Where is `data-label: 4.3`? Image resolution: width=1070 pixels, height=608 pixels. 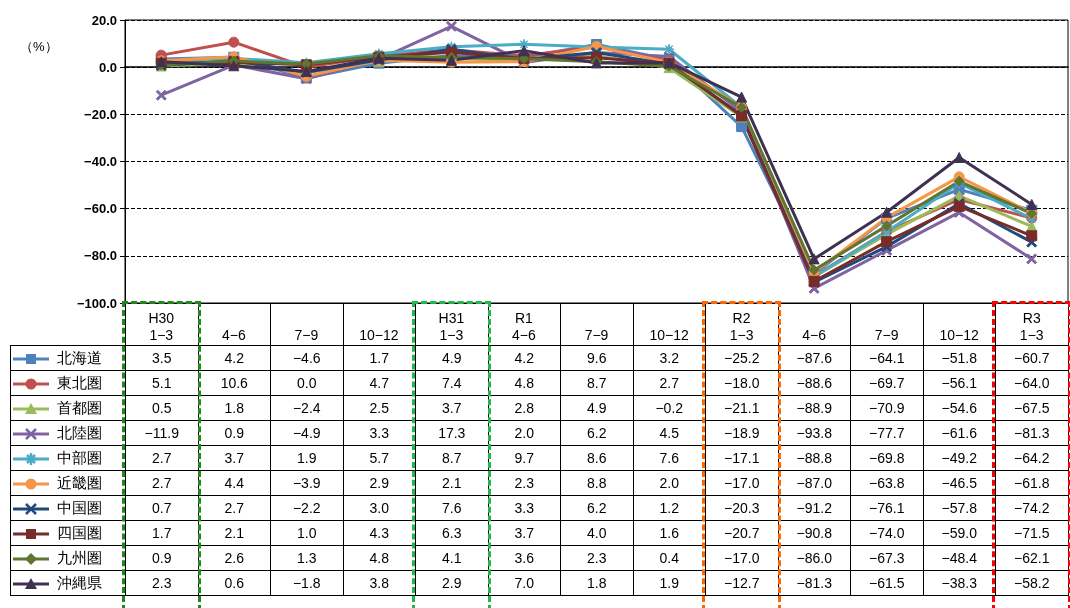 data-label: 4.3 is located at coordinates (379, 533).